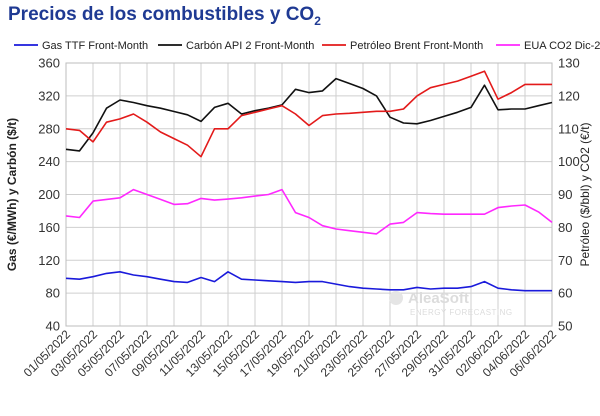 The image size is (600, 416). I want to click on legend-label: Gas TTF Front-Month, so click(95, 46).